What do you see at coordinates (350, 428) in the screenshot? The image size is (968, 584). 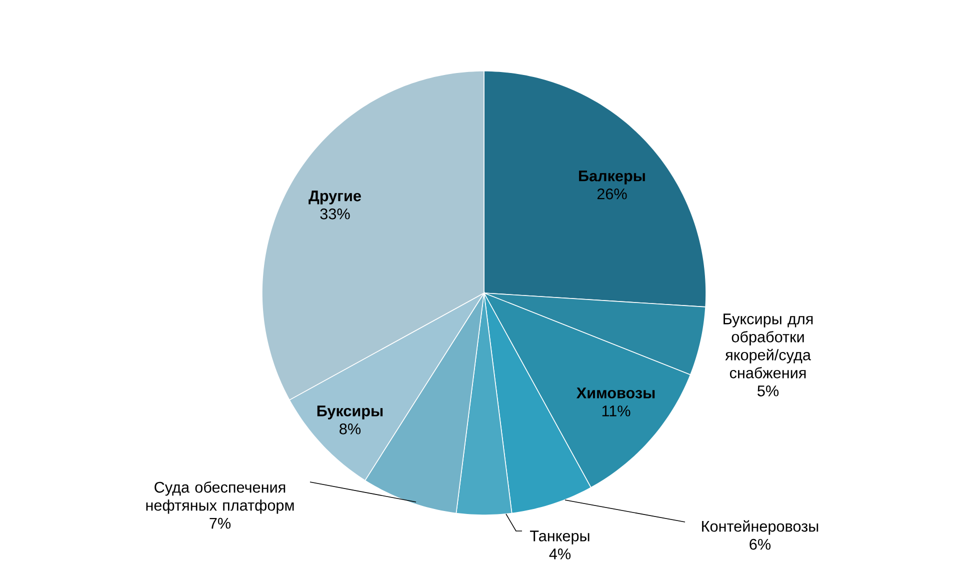 I see `data-label: 8%` at bounding box center [350, 428].